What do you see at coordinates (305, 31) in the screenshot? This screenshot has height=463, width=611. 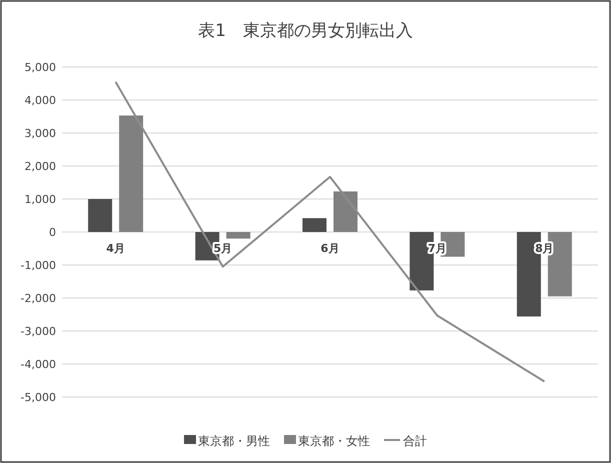 I see `chart-title: 表1 東京都の男女別転出入` at bounding box center [305, 31].